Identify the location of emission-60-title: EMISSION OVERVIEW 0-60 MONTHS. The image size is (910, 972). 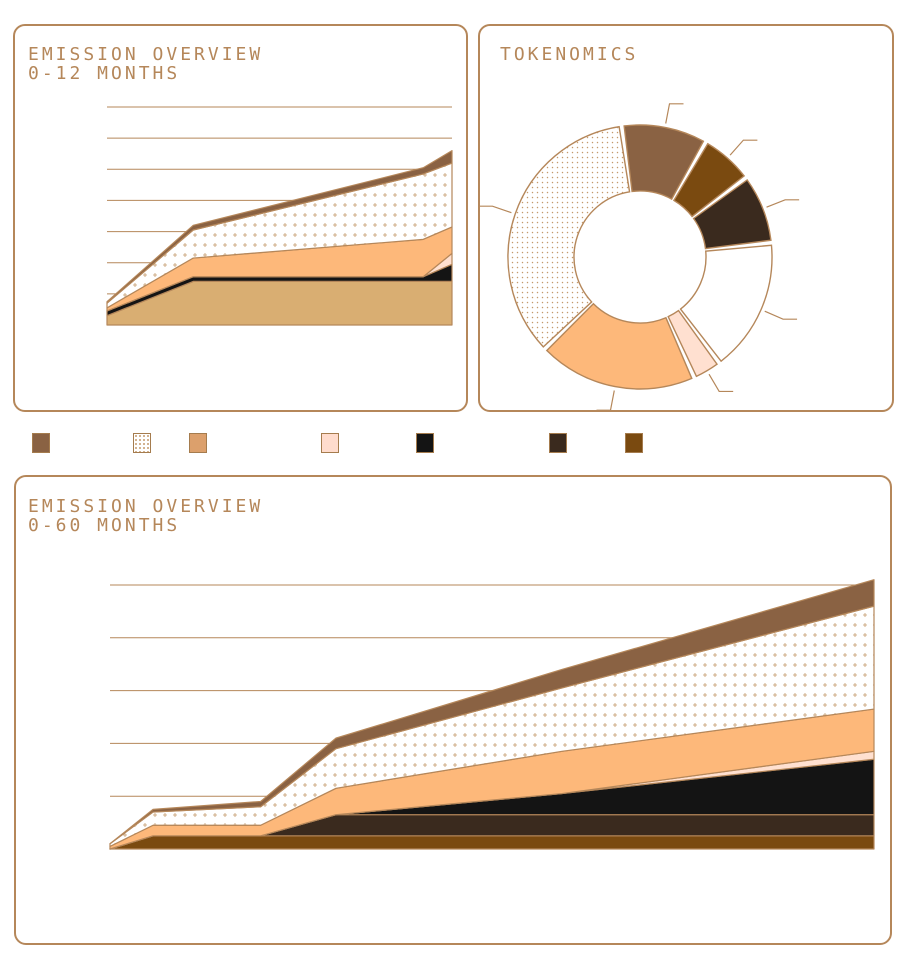
(145, 516).